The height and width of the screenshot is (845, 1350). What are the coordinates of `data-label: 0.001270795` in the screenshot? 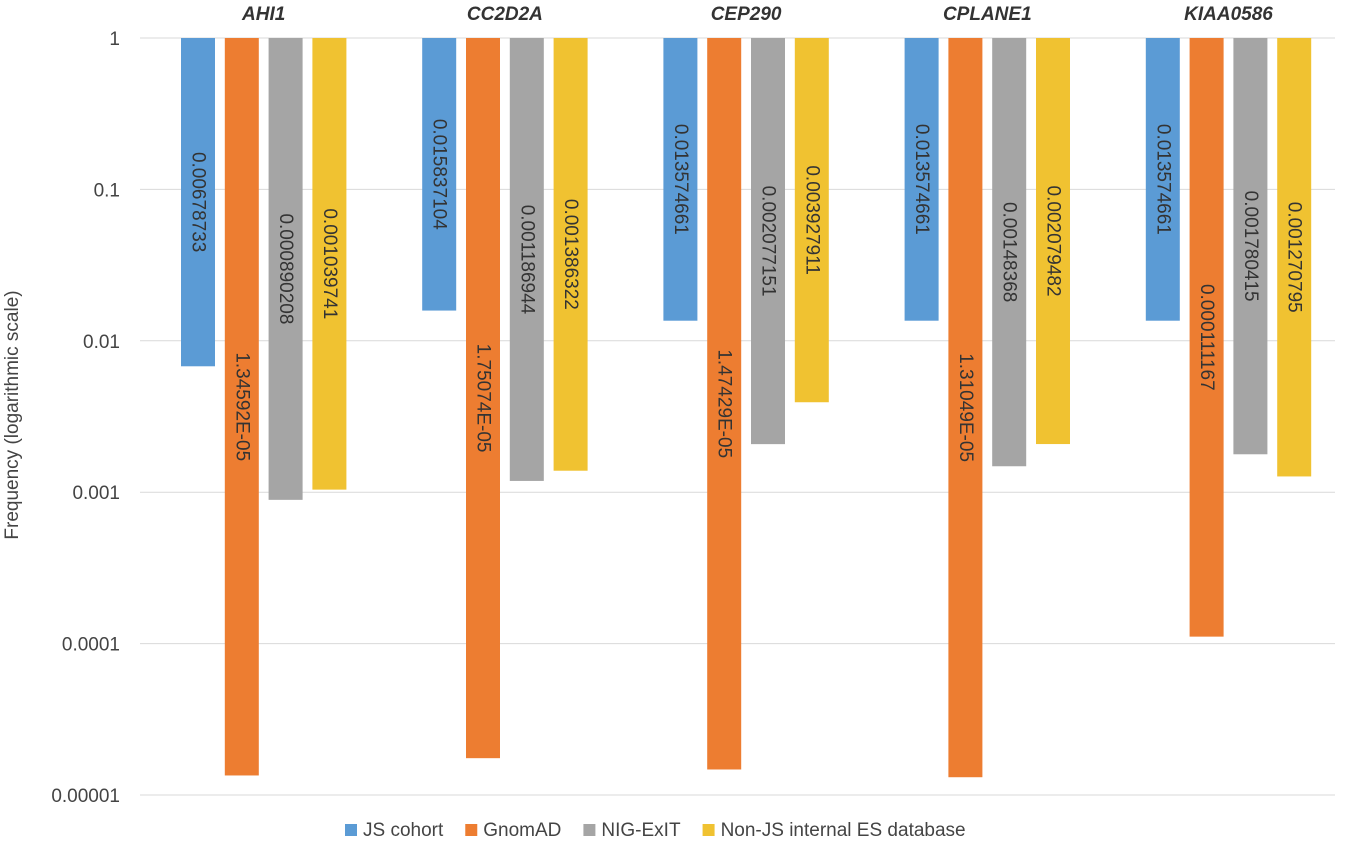 It's located at (1294, 257).